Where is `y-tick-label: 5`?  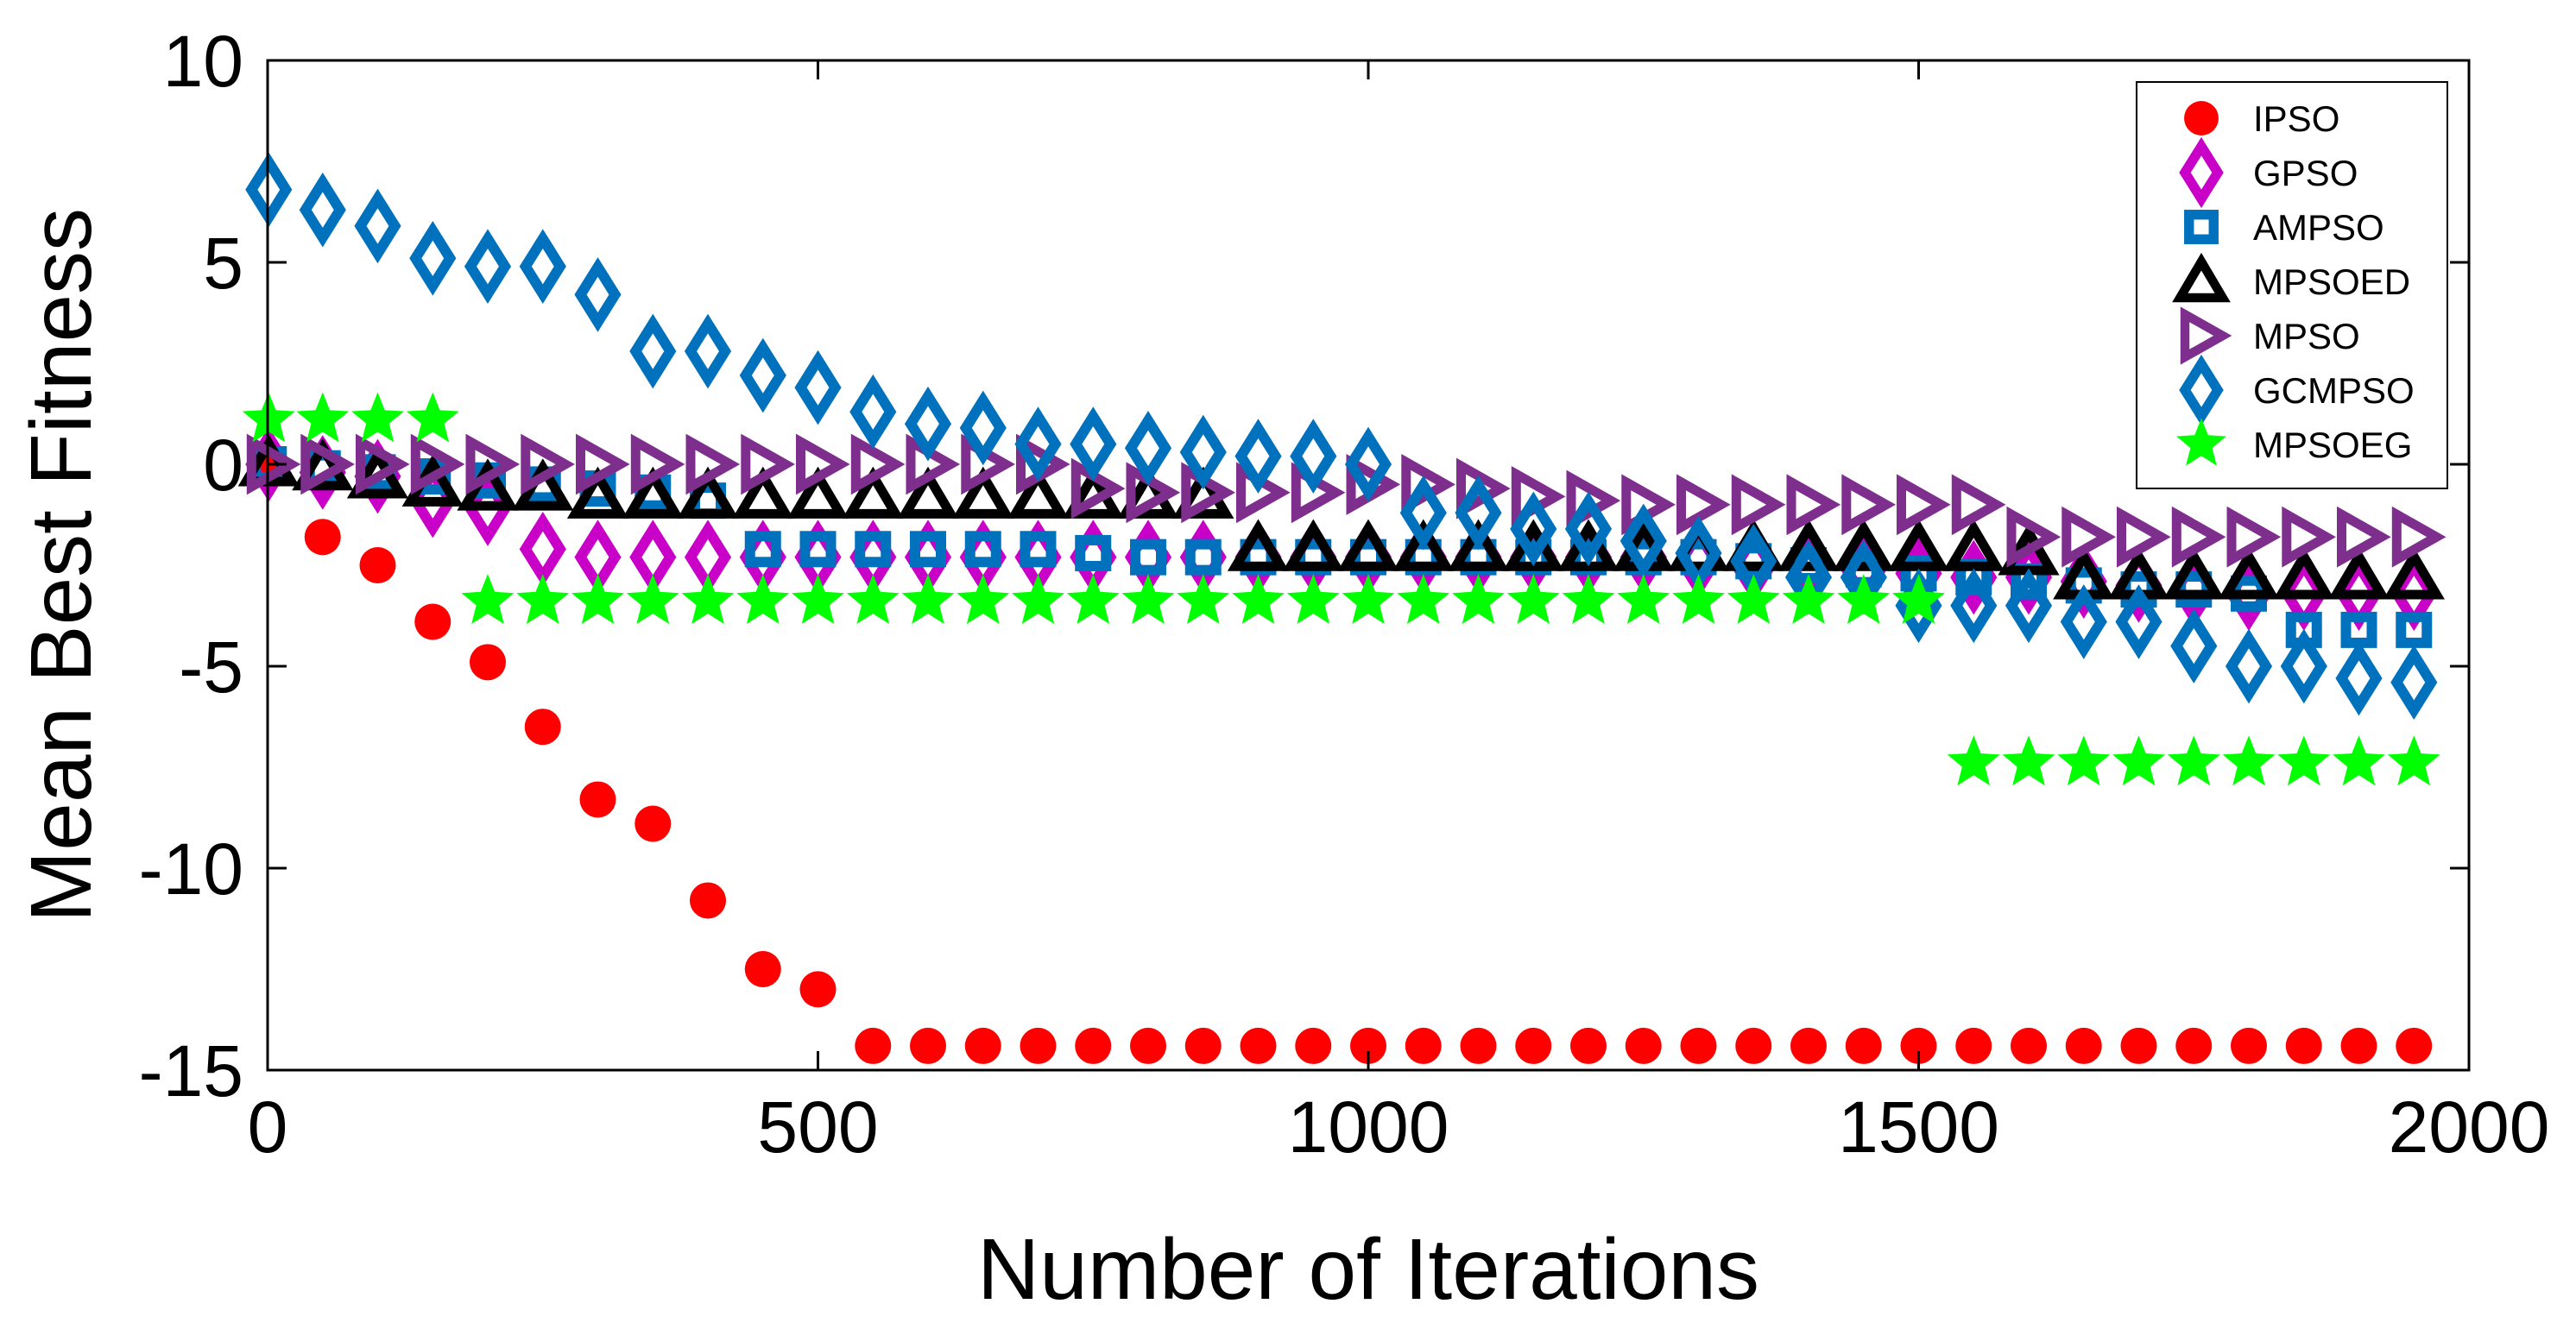 y-tick-label: 5 is located at coordinates (223, 263).